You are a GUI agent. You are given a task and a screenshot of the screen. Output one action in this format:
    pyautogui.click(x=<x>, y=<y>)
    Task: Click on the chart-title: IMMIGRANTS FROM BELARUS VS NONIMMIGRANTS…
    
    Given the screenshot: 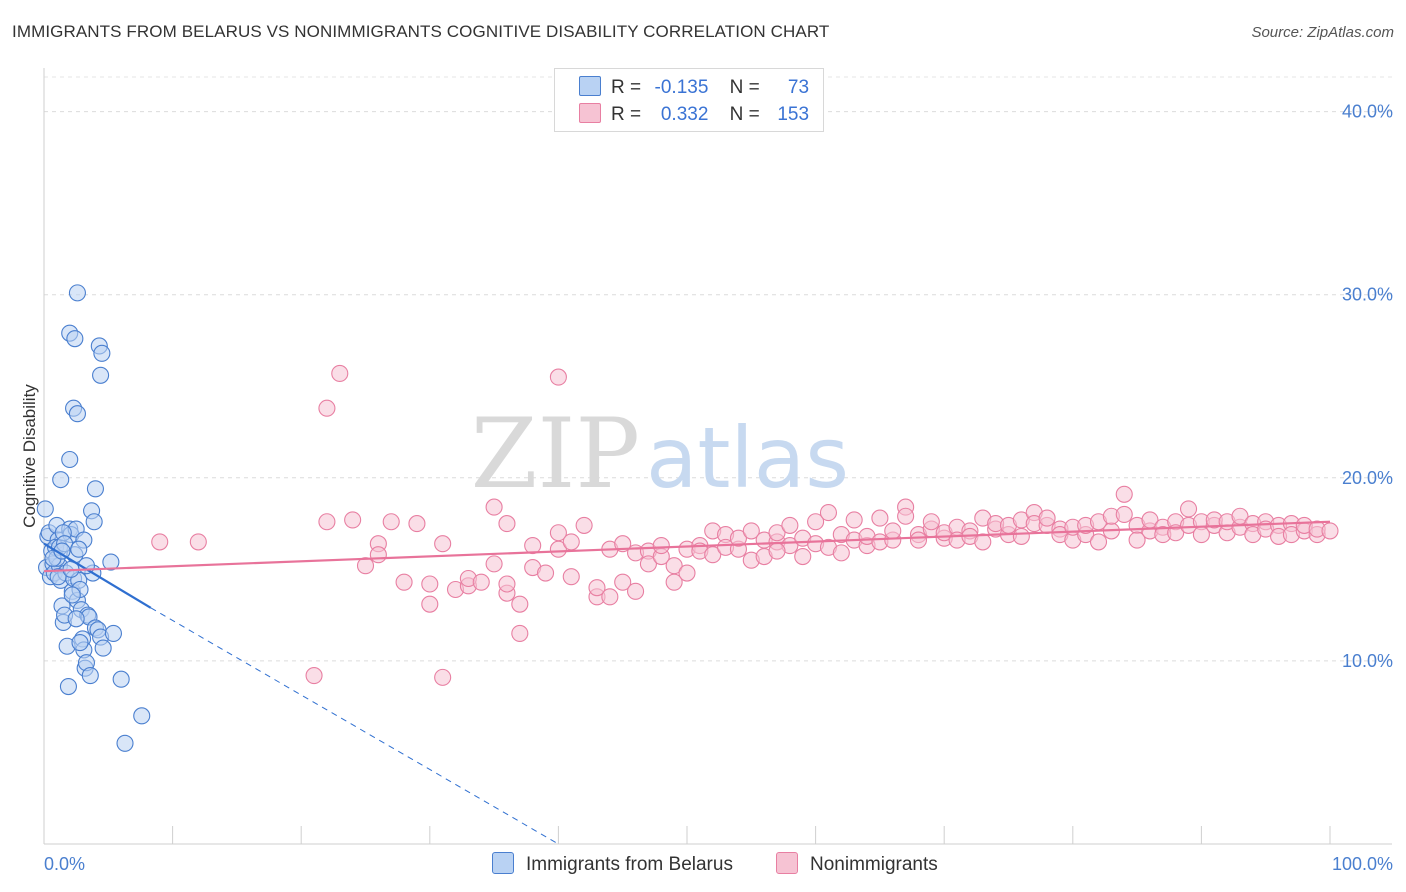 What is the action you would take?
    pyautogui.click(x=421, y=31)
    